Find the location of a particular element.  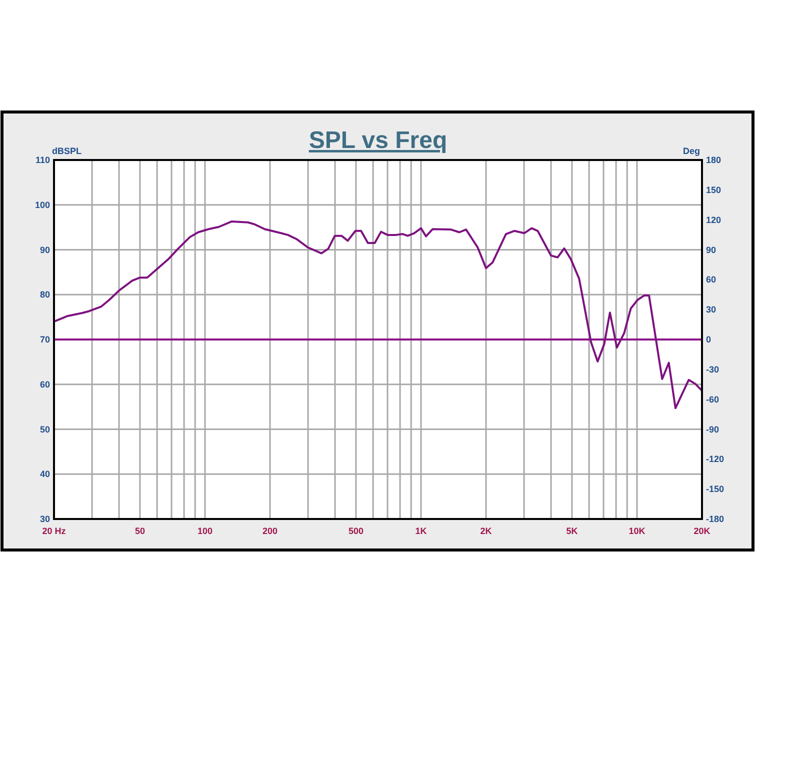

y-axis-title: dBSPL is located at coordinates (67, 151).